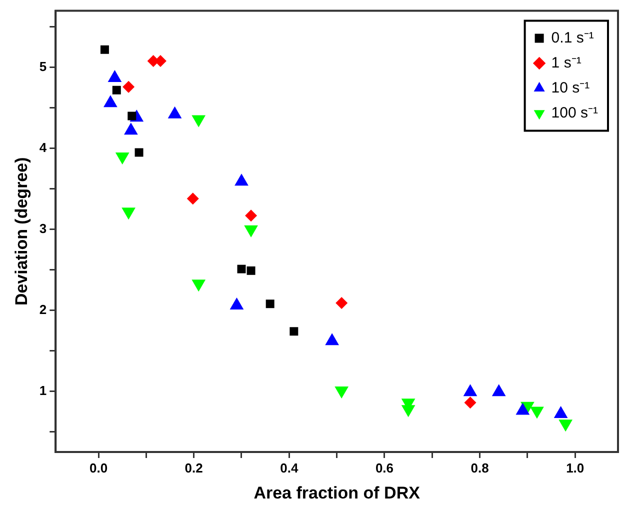 This screenshot has width=626, height=516. What do you see at coordinates (289, 468) in the screenshot?
I see `x-tick-label: 0.4` at bounding box center [289, 468].